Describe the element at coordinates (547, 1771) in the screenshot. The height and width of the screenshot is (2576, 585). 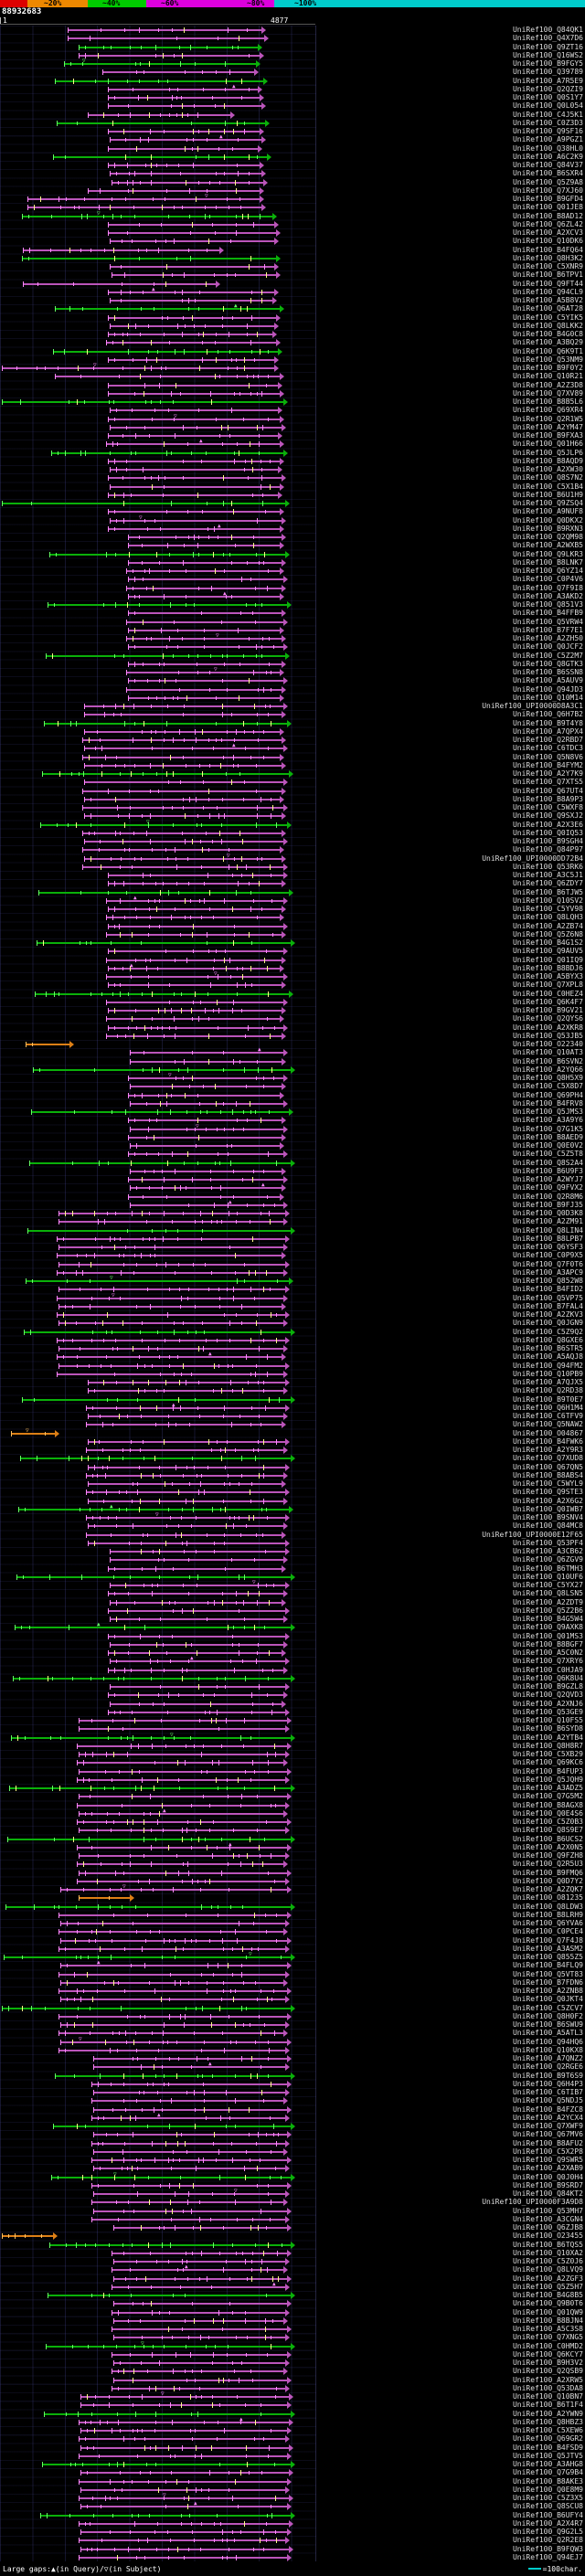
I see `hit-label: UniRef100_B4FUP3` at that location.